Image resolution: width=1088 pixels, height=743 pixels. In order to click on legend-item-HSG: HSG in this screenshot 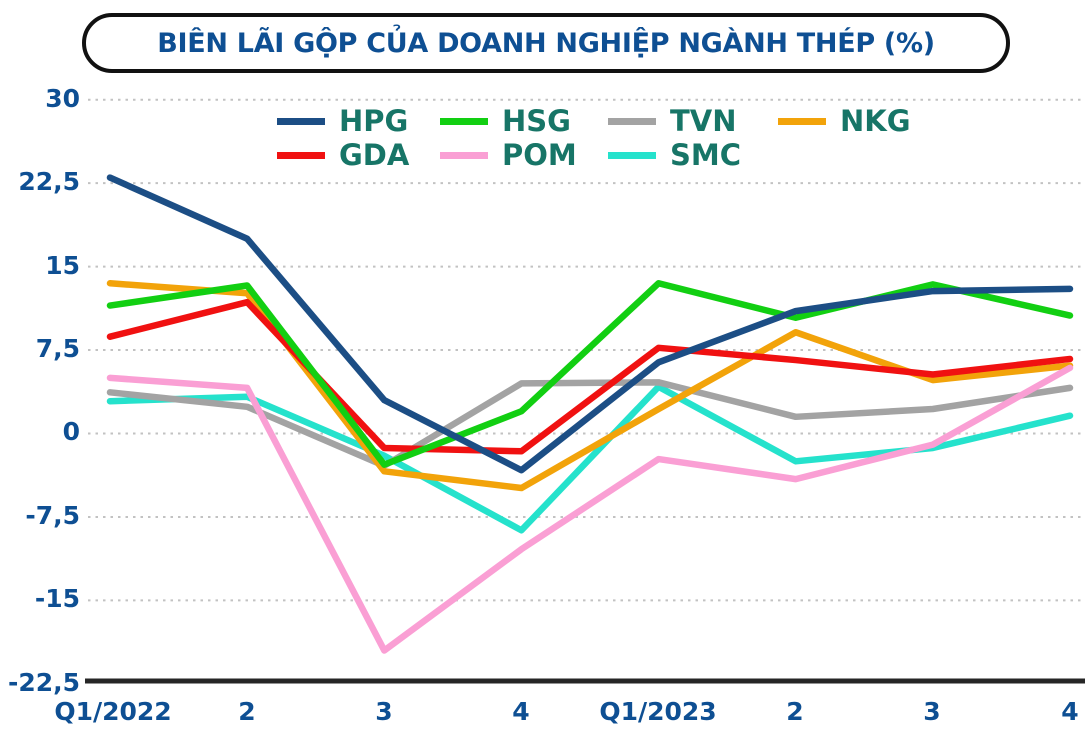, I will do `click(505, 121)`.